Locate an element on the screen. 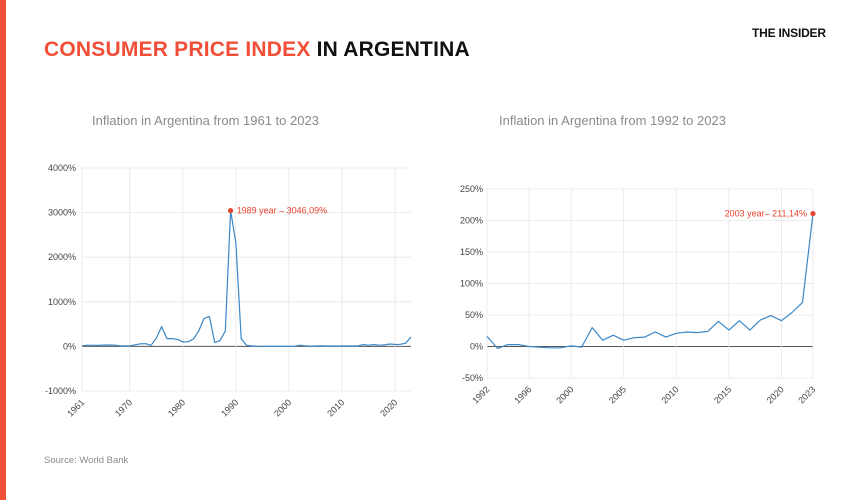 The image size is (866, 500). chart1-x-tick-label: 1970 is located at coordinates (123, 407).